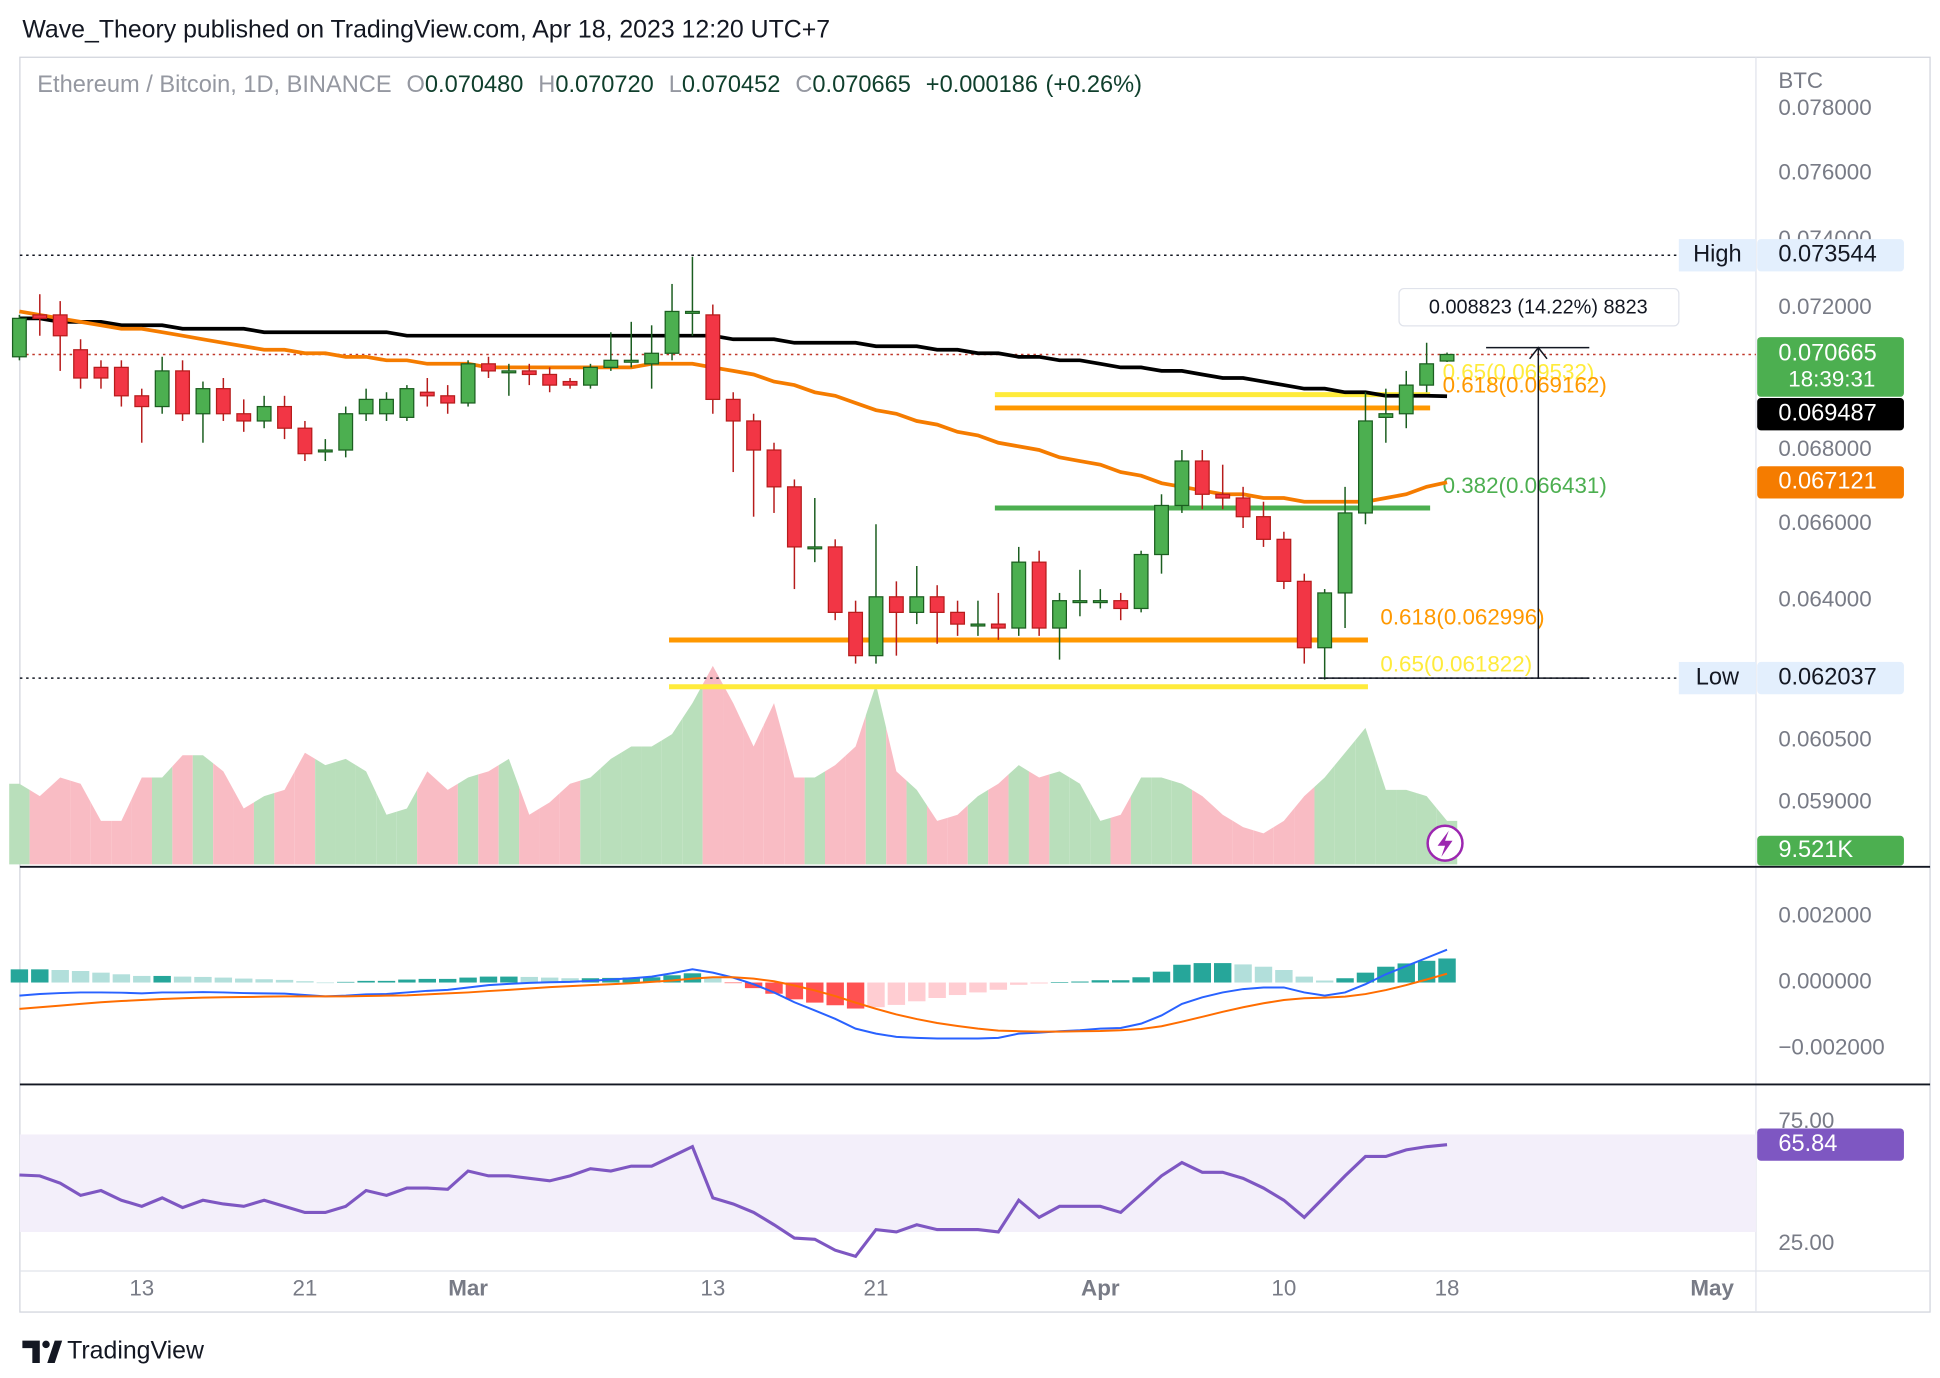  What do you see at coordinates (1538, 308) in the screenshot?
I see `measure-label: 0.008823 (14.22%) 8823` at bounding box center [1538, 308].